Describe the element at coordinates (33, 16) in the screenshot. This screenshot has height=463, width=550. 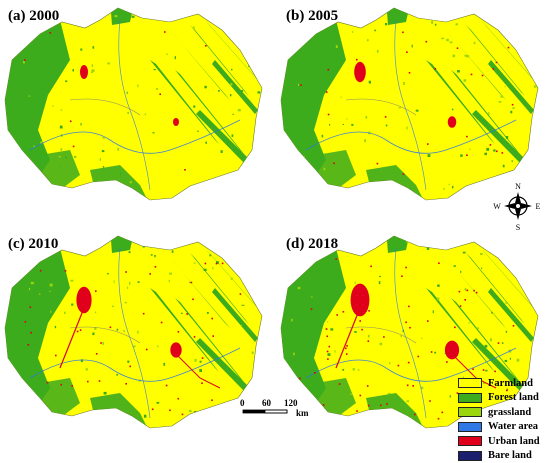
I see `panel-title-2000: (a) 2000` at that location.